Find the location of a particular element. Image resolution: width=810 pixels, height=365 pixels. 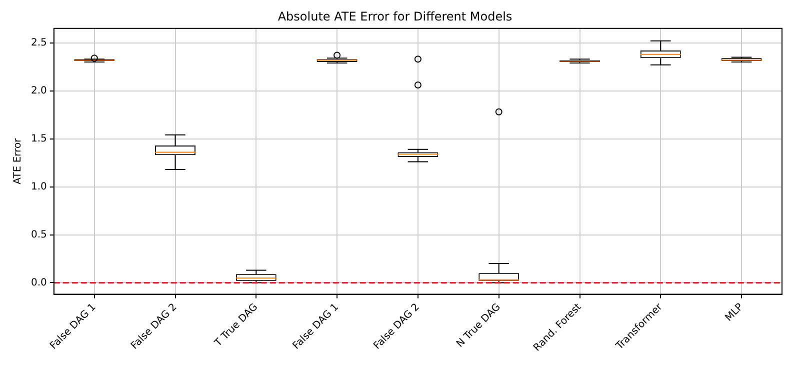

y-tick-label: 0.5 is located at coordinates (38, 234).